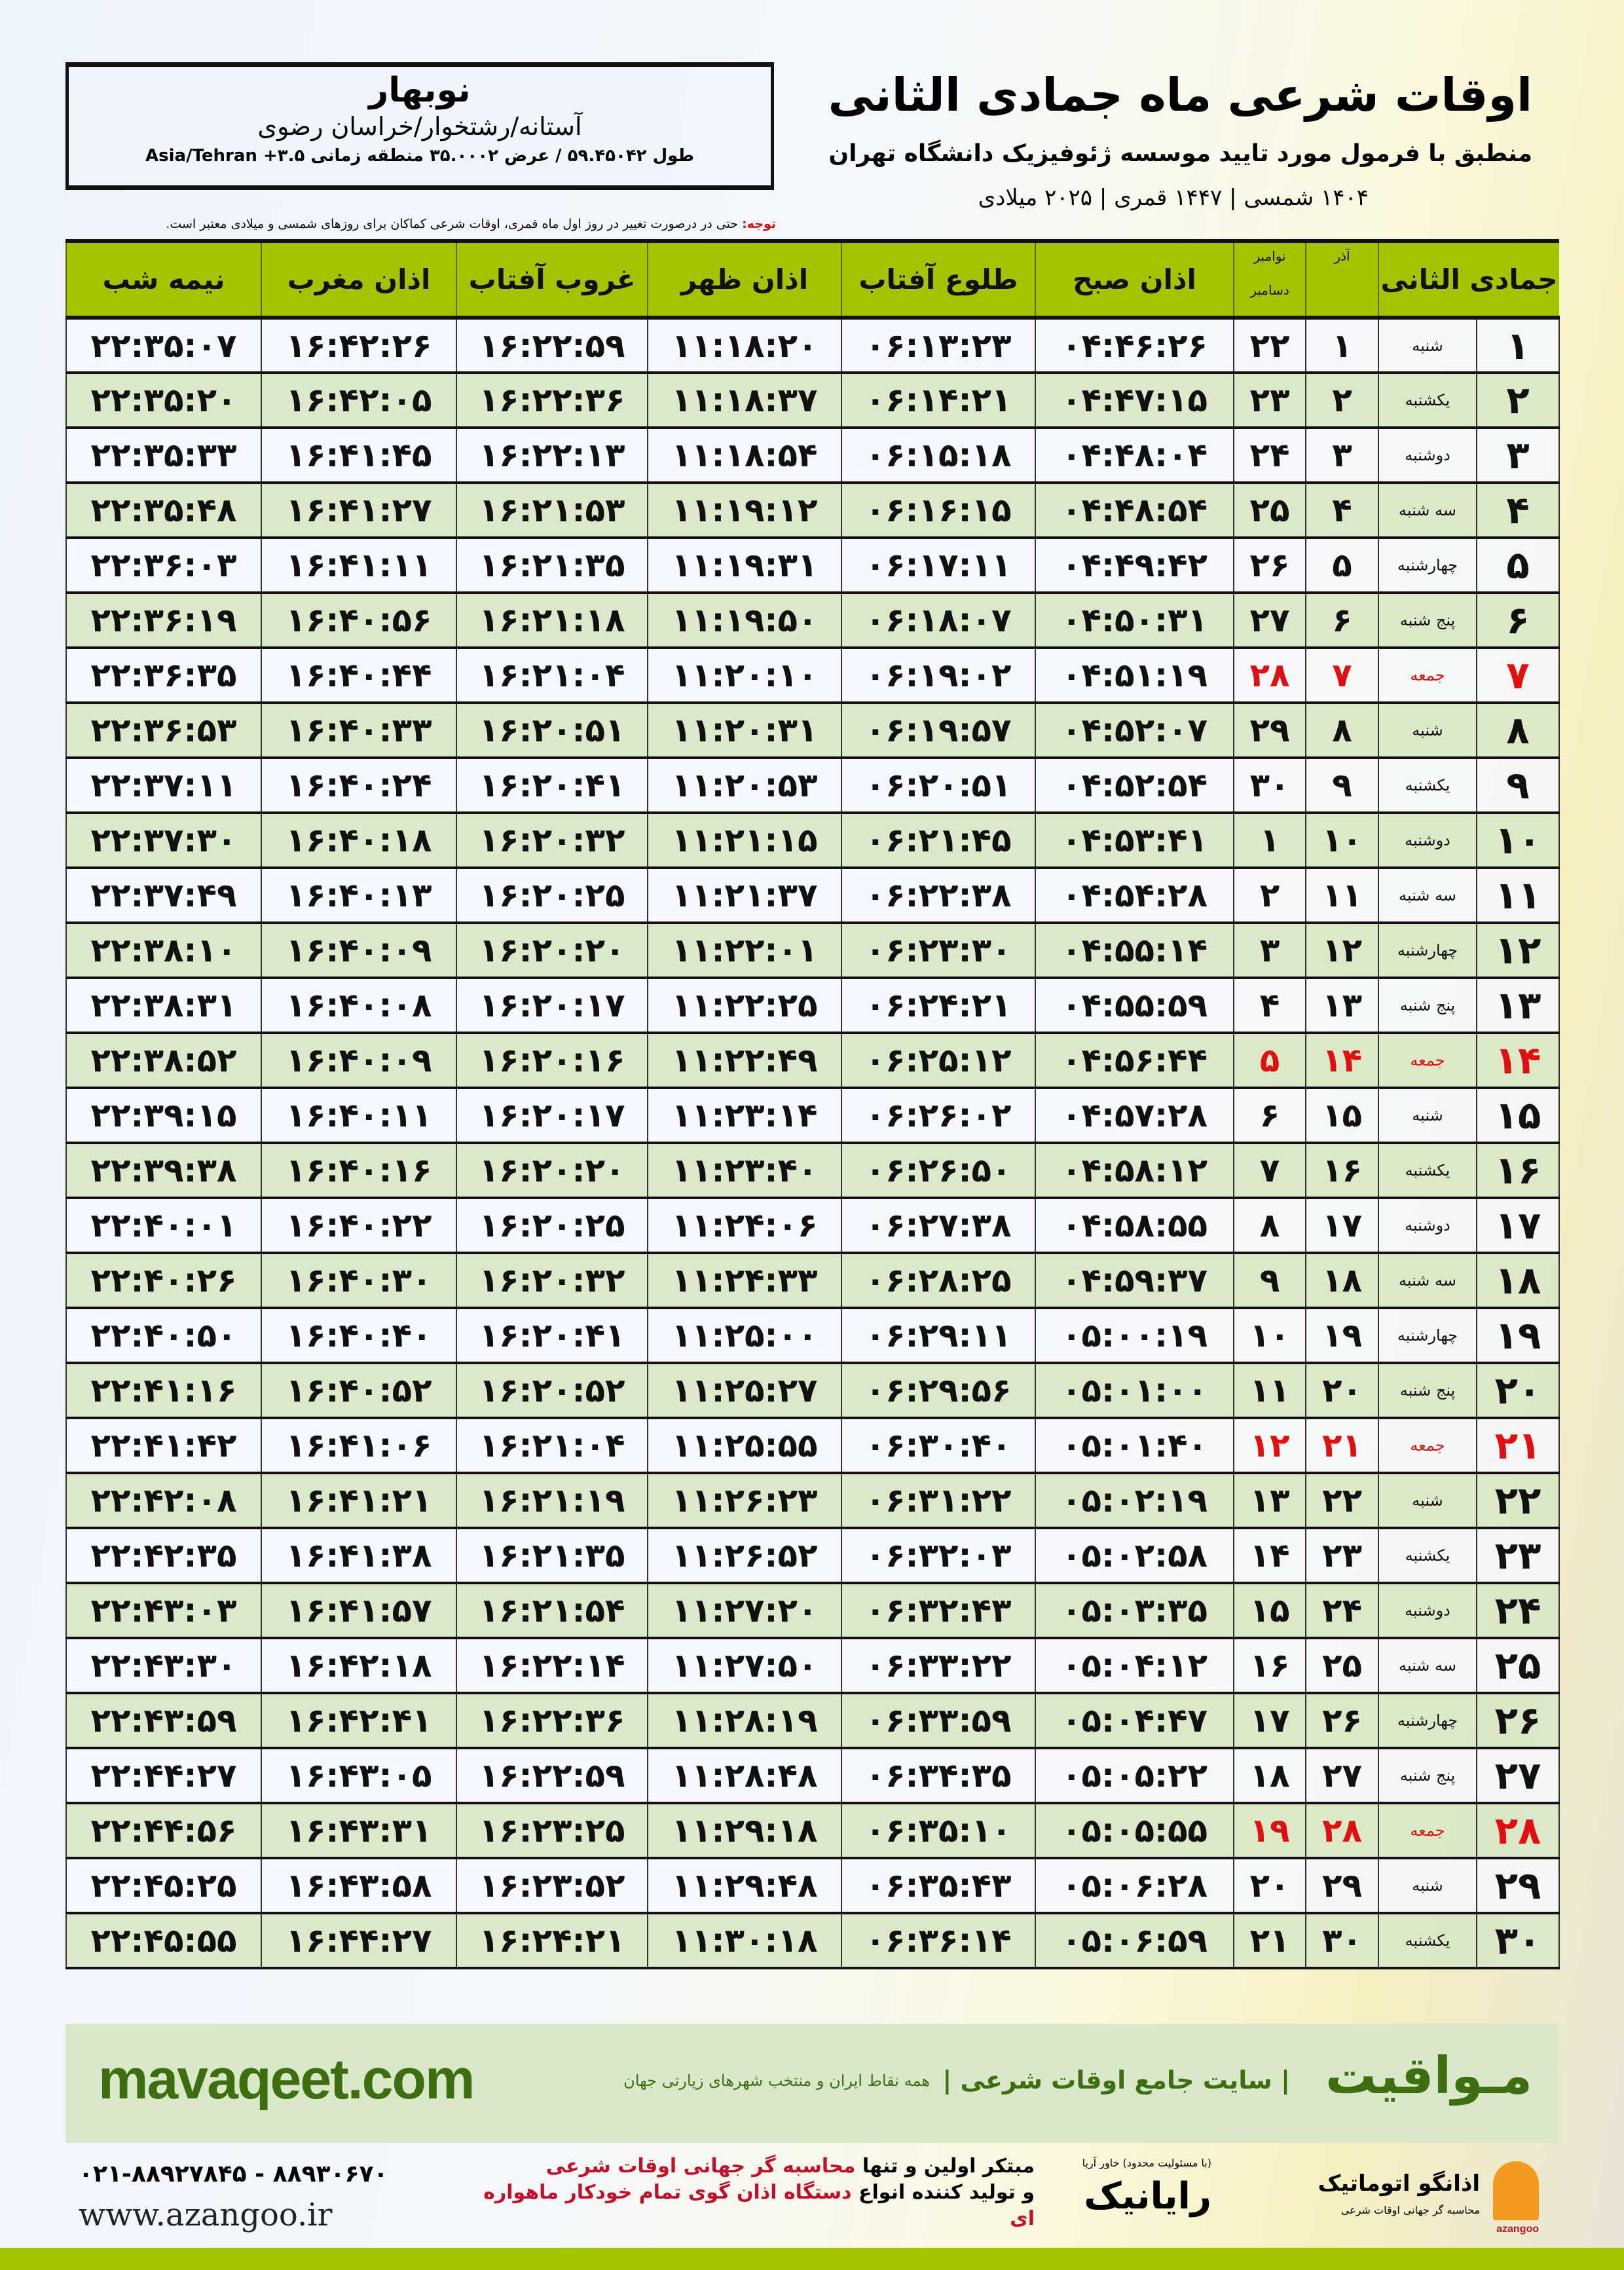 Image resolution: width=1624 pixels, height=2270 pixels. What do you see at coordinates (938, 1830) in the screenshot?
I see `cell-tolu: ۰۶:۳۵:۱۰` at bounding box center [938, 1830].